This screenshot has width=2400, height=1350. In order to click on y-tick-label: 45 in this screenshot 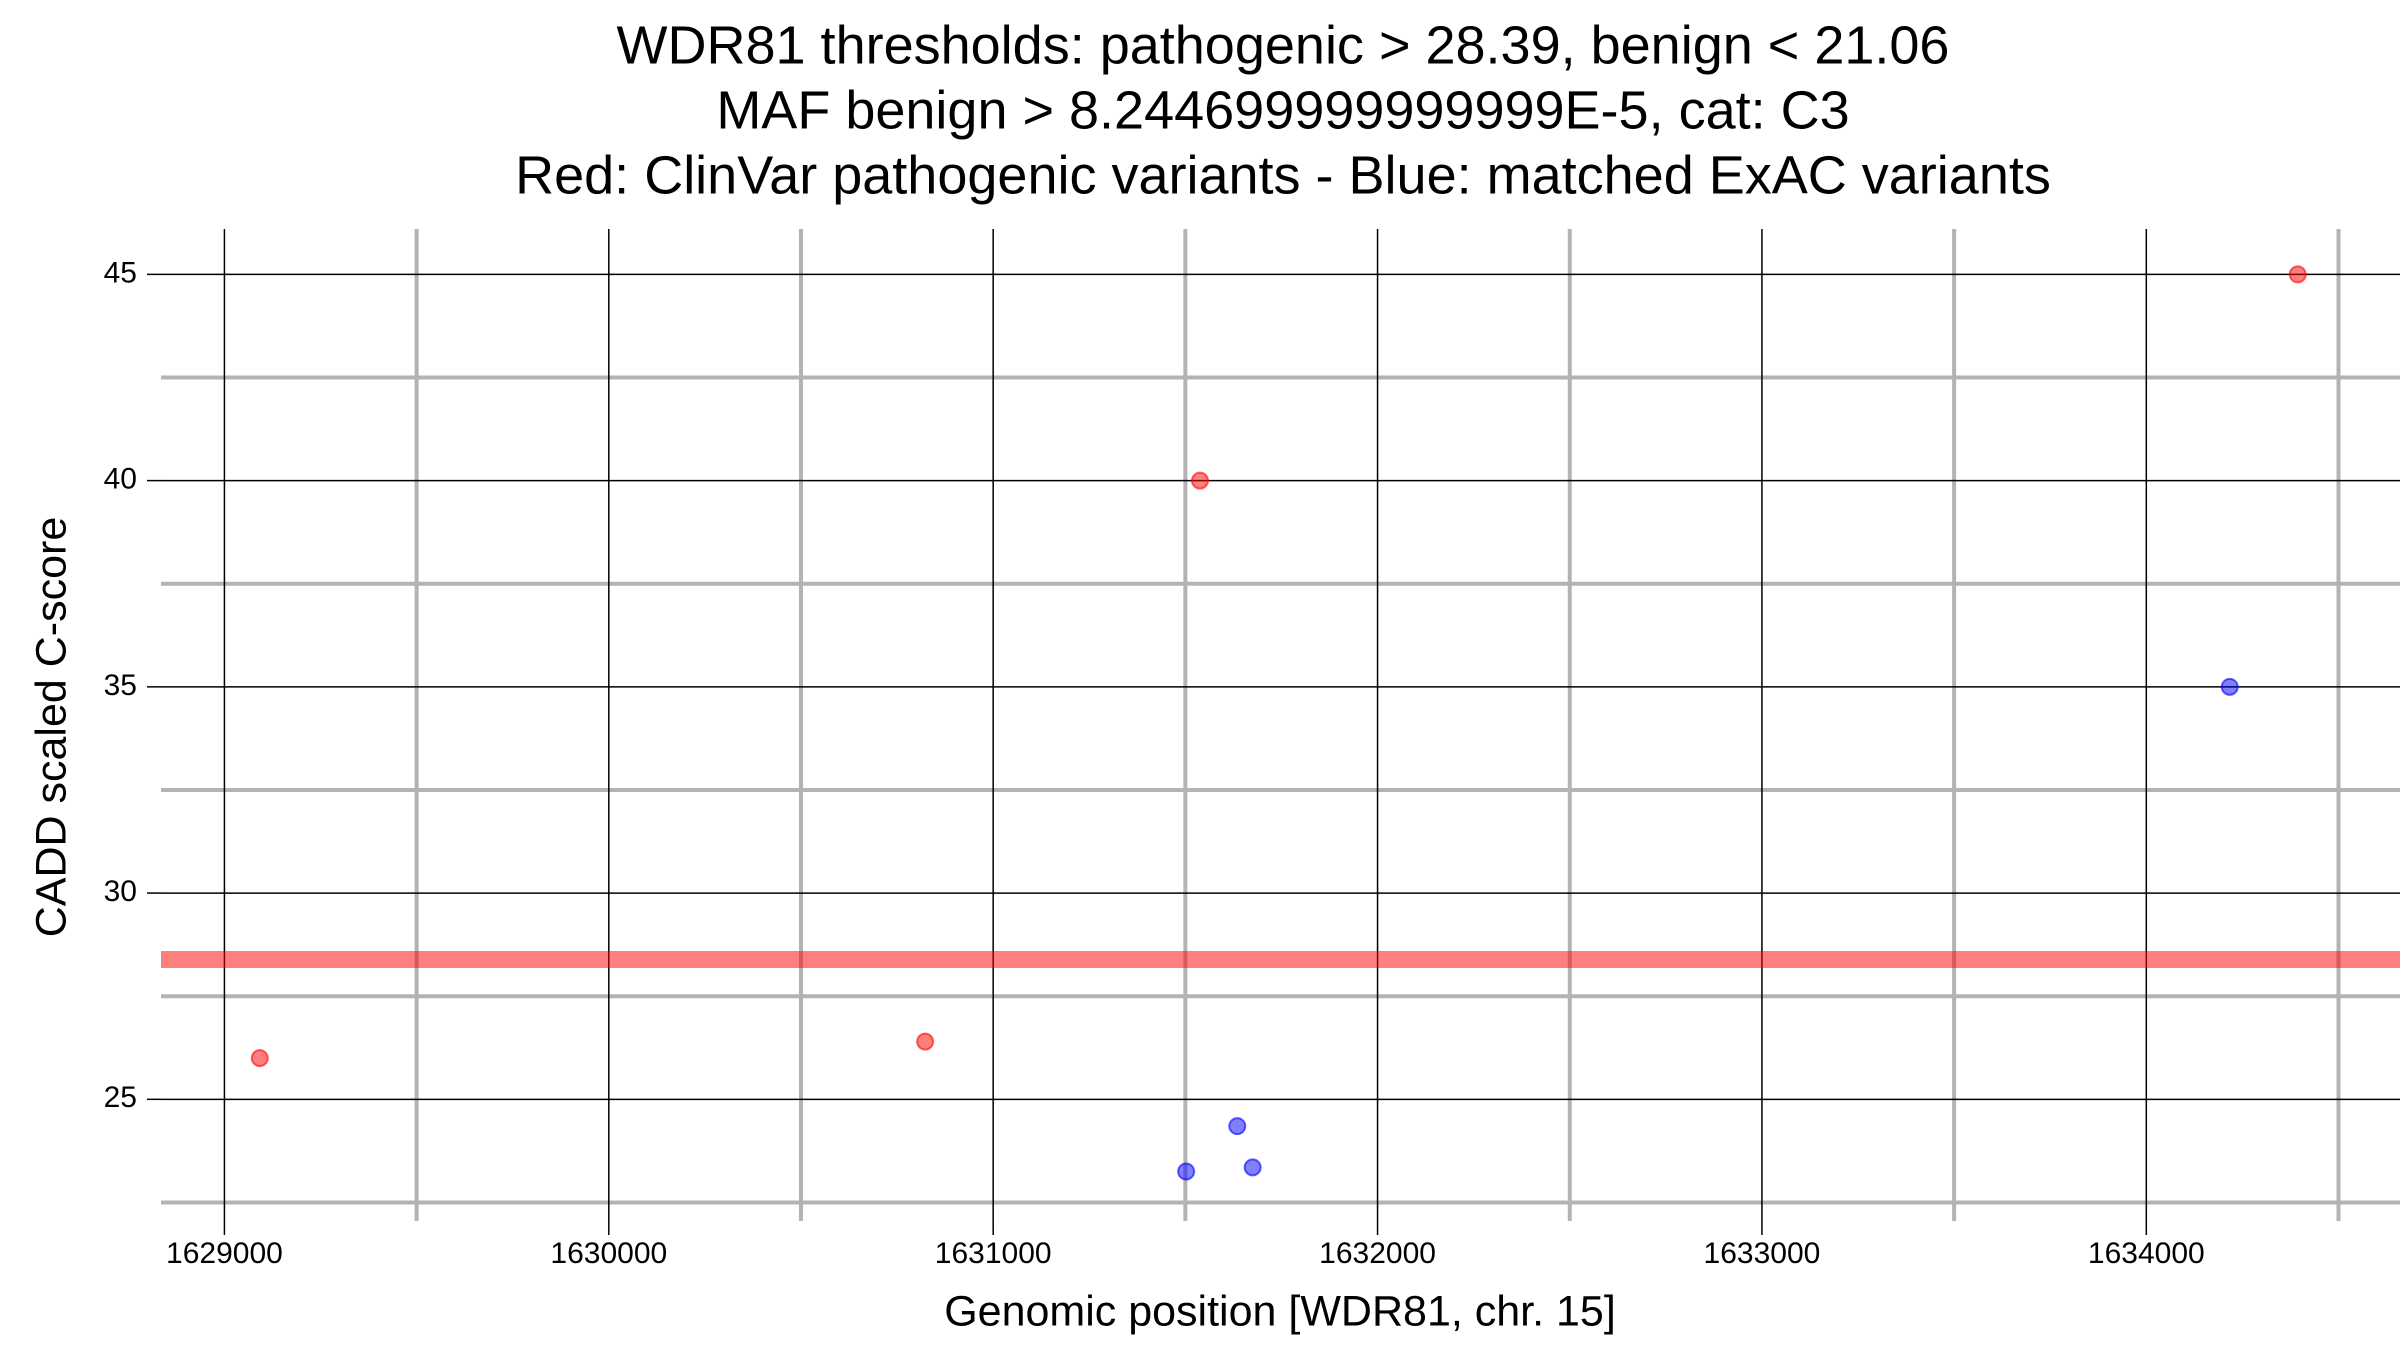, I will do `click(120, 272)`.